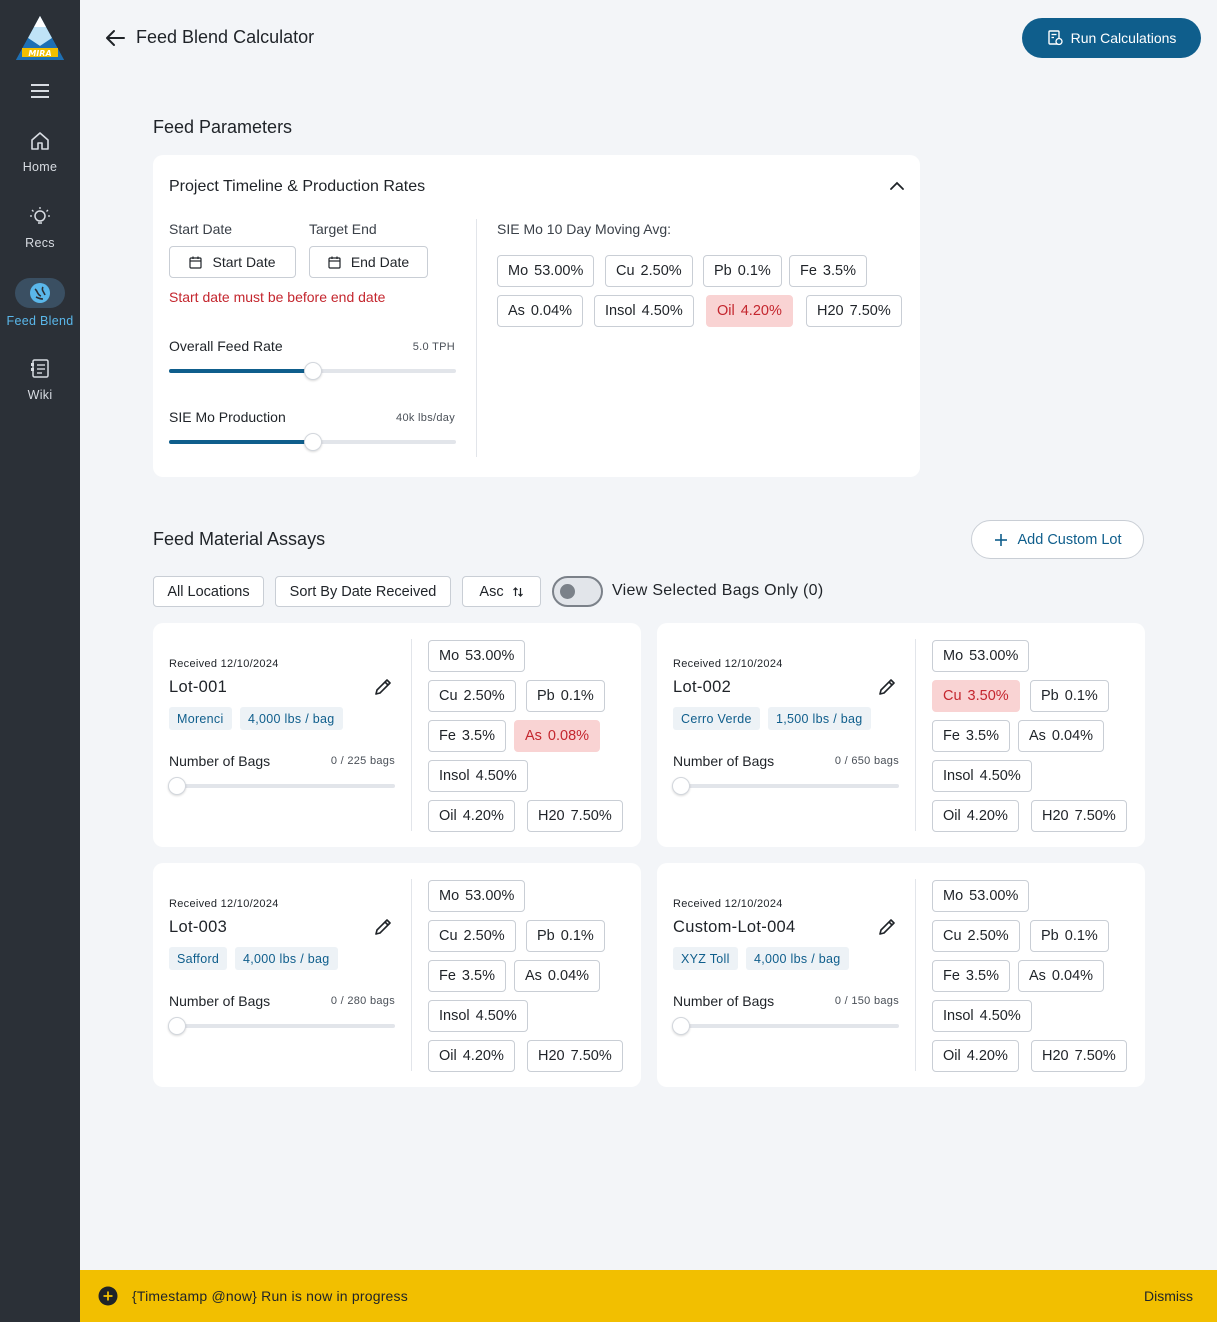 This screenshot has height=1322, width=1217. What do you see at coordinates (224, 664) in the screenshot?
I see `lot-received-date: Received 12/10/2024` at bounding box center [224, 664].